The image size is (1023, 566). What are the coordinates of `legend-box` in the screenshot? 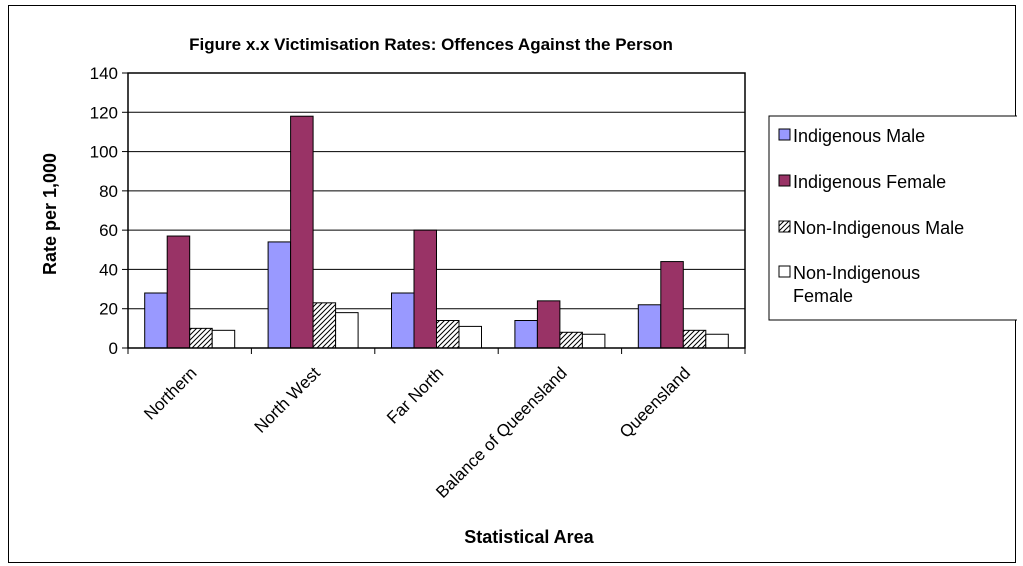 It's located at (892, 218).